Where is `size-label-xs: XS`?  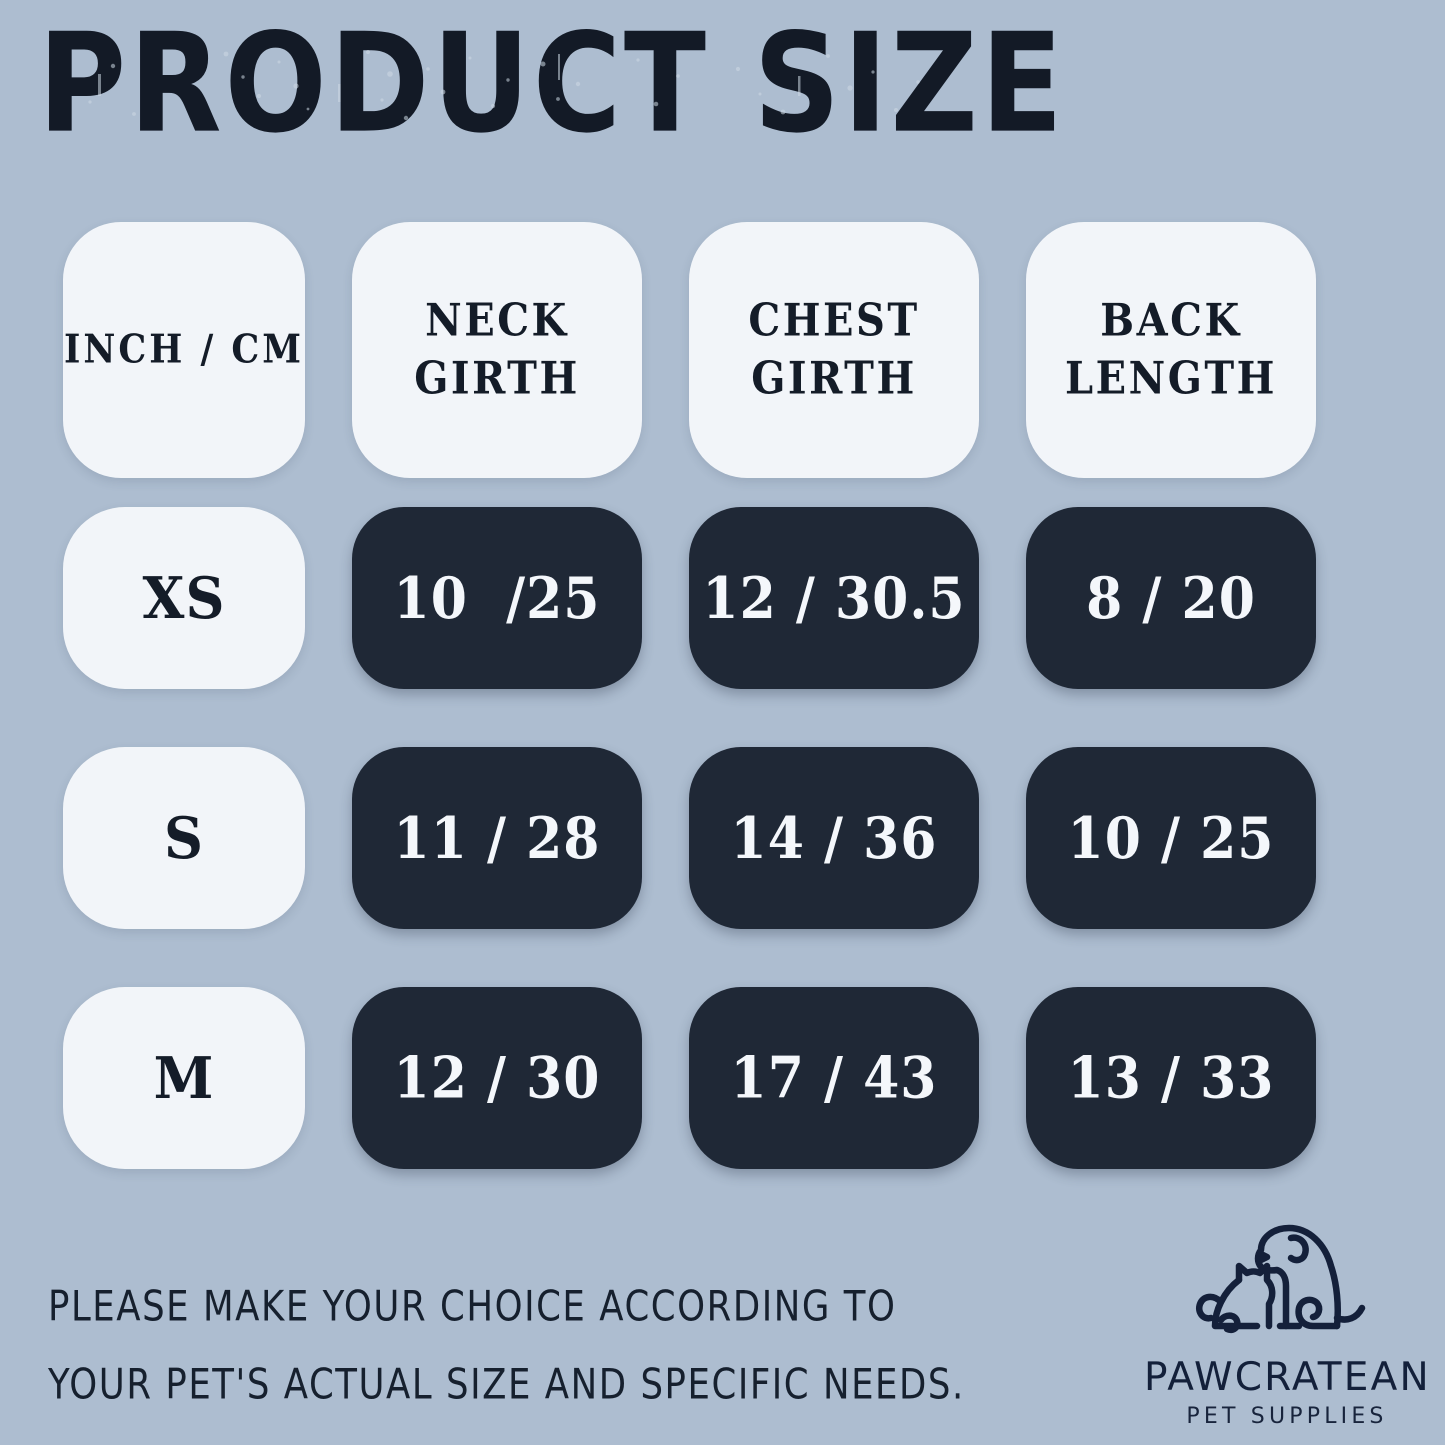 size-label-xs: XS is located at coordinates (184, 598).